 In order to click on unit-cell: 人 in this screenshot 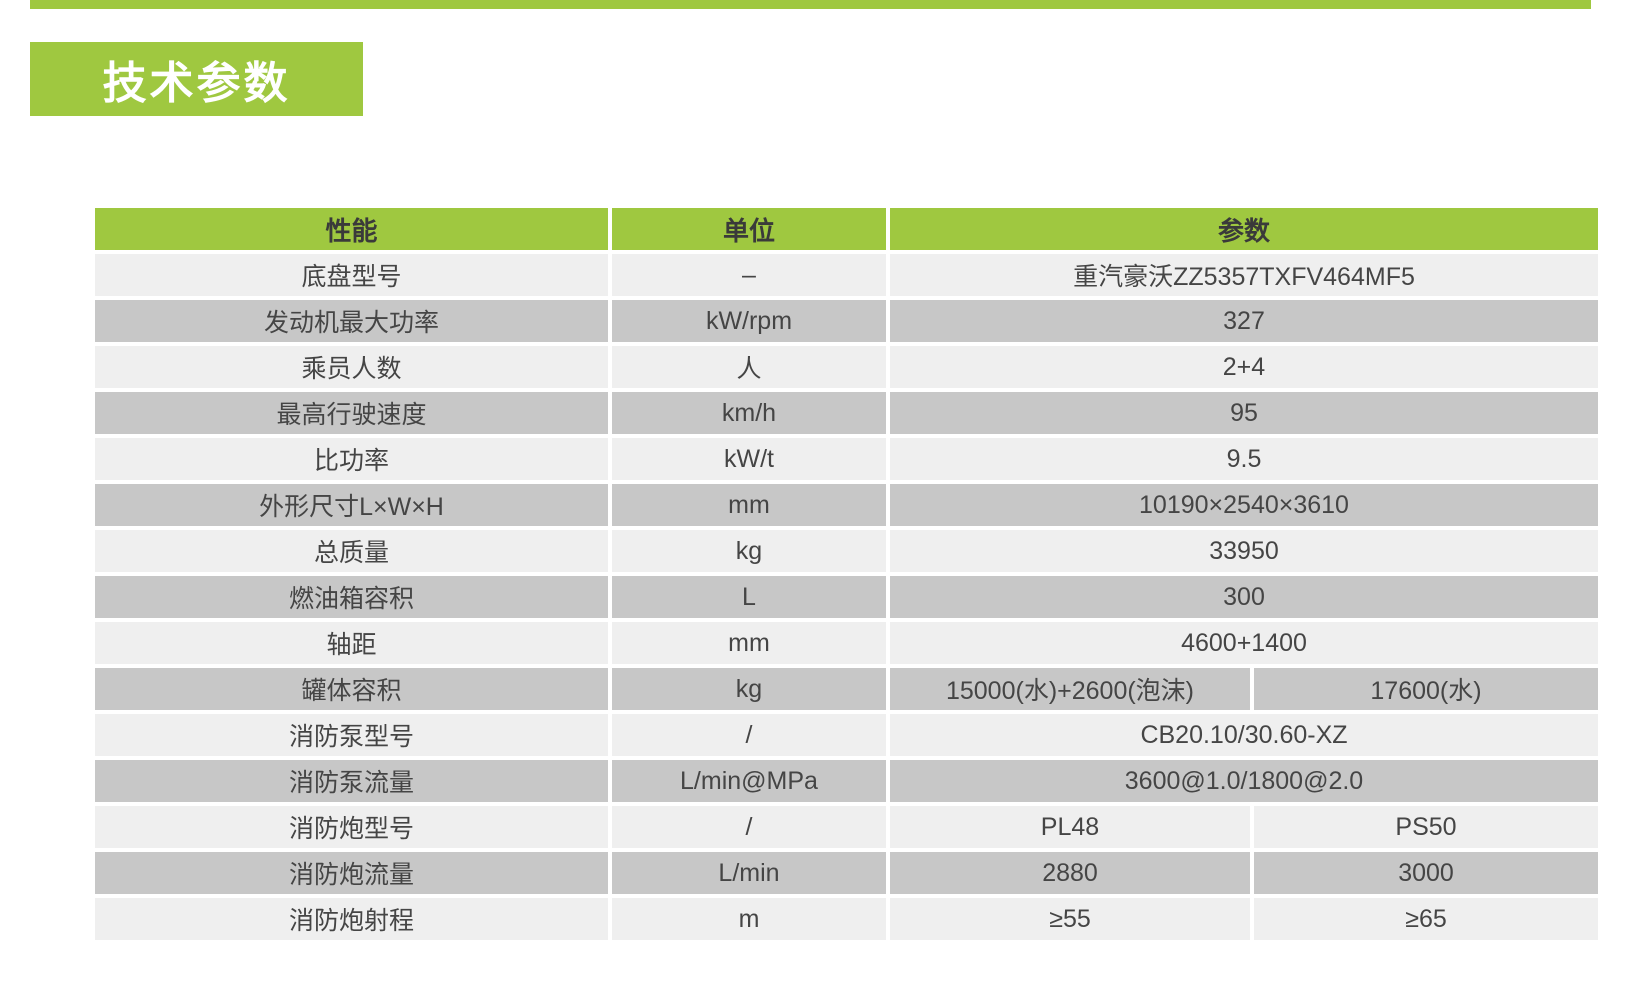, I will do `click(749, 367)`.